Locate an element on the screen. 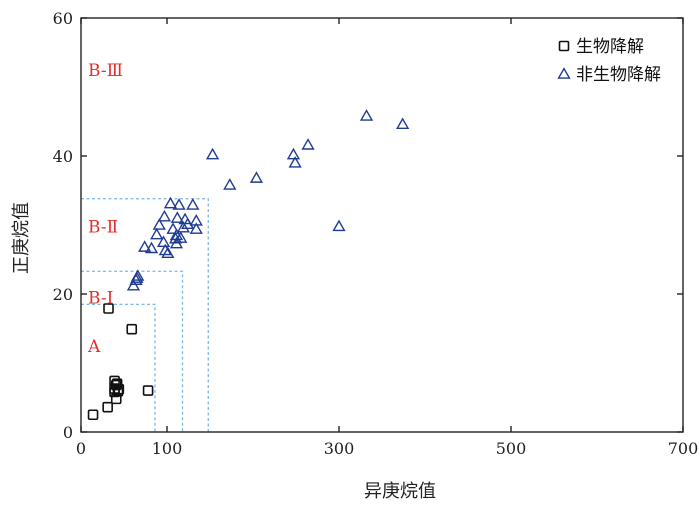 Image resolution: width=700 pixels, height=523 pixels. legend-triangle-icon is located at coordinates (564, 73).